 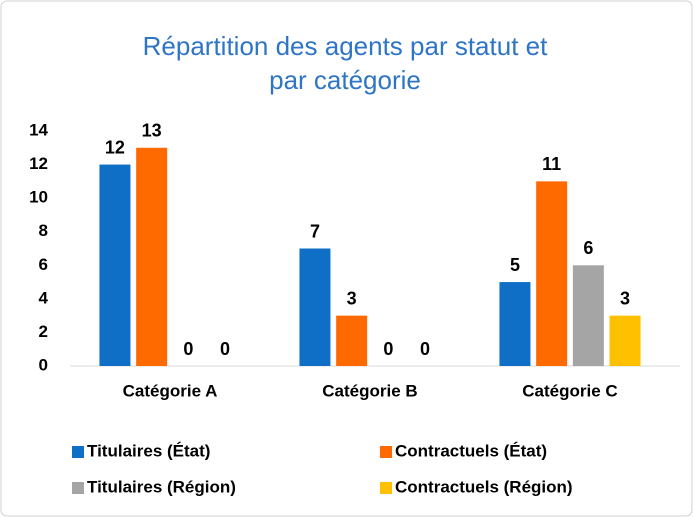 I want to click on y-tick-label: 2, so click(x=43, y=331).